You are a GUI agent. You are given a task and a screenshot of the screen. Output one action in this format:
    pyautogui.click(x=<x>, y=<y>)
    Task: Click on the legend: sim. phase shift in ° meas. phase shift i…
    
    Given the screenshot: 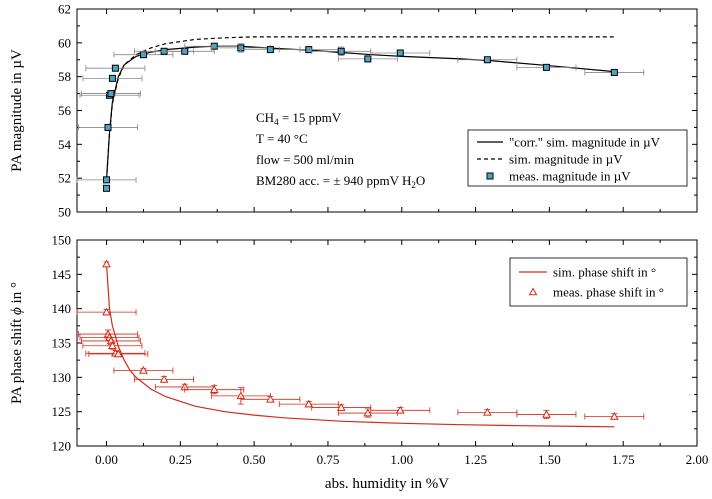 What is the action you would take?
    pyautogui.click(x=598, y=282)
    